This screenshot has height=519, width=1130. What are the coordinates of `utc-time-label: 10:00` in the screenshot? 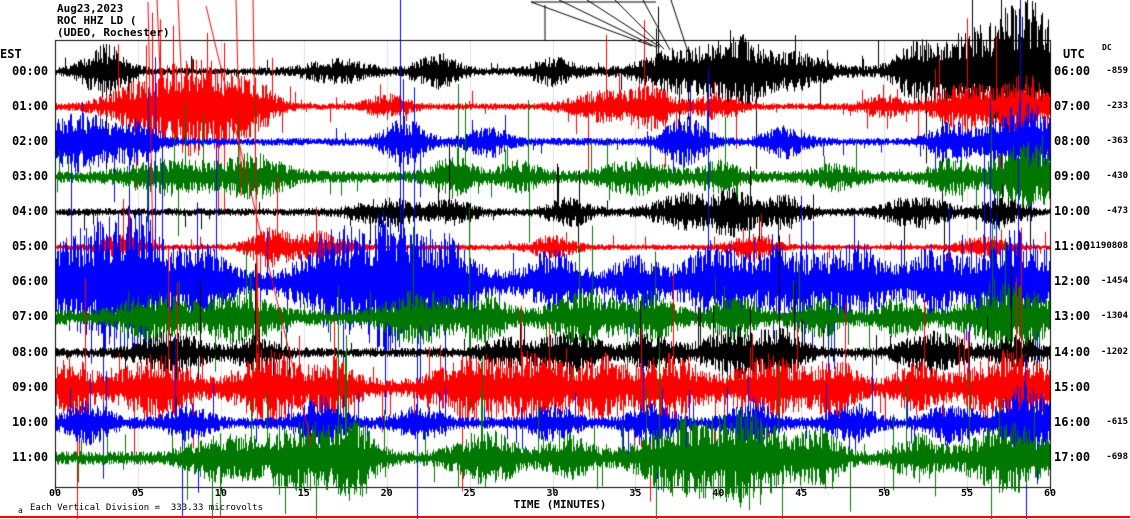 It's located at (1072, 211).